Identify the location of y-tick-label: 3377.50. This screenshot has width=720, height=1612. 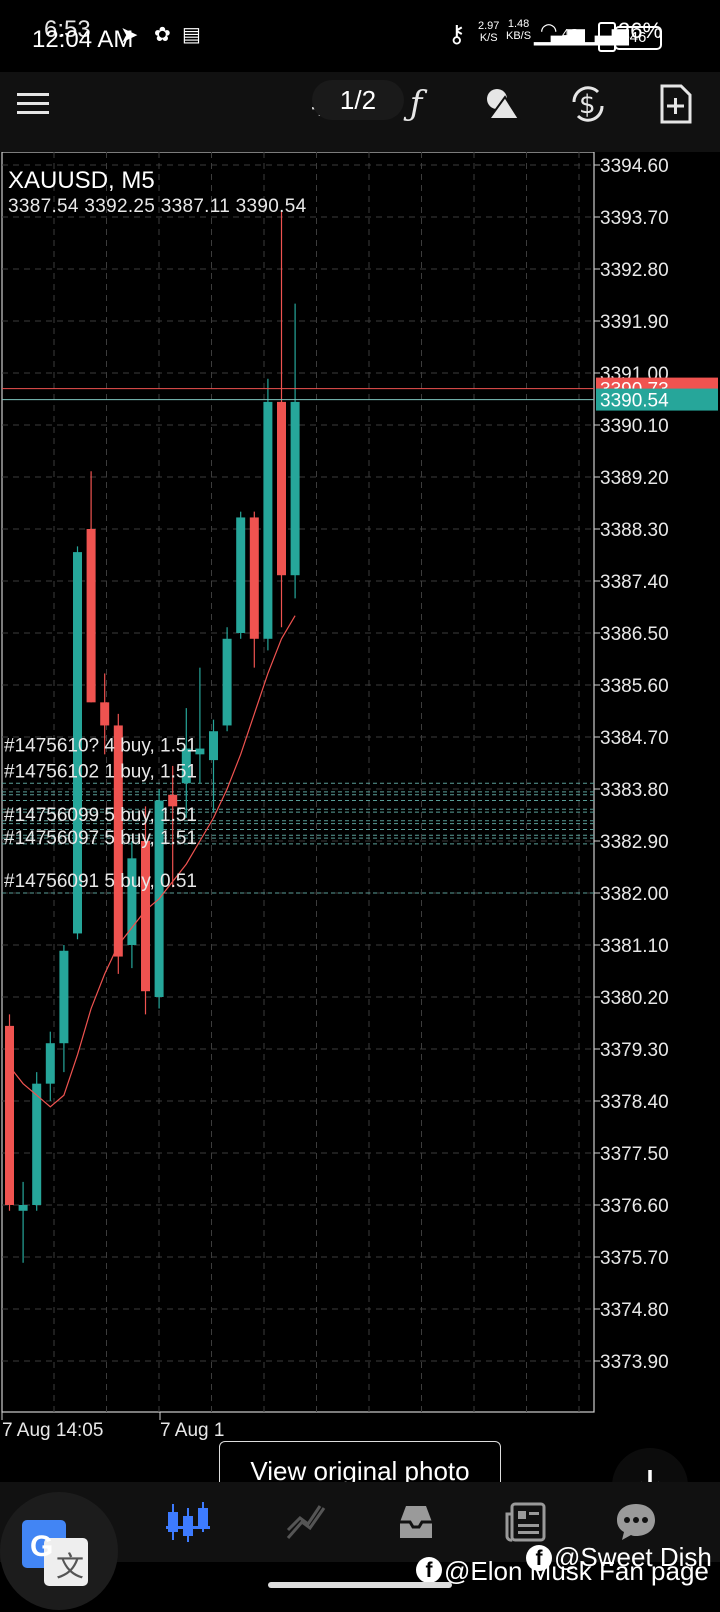
(634, 1154).